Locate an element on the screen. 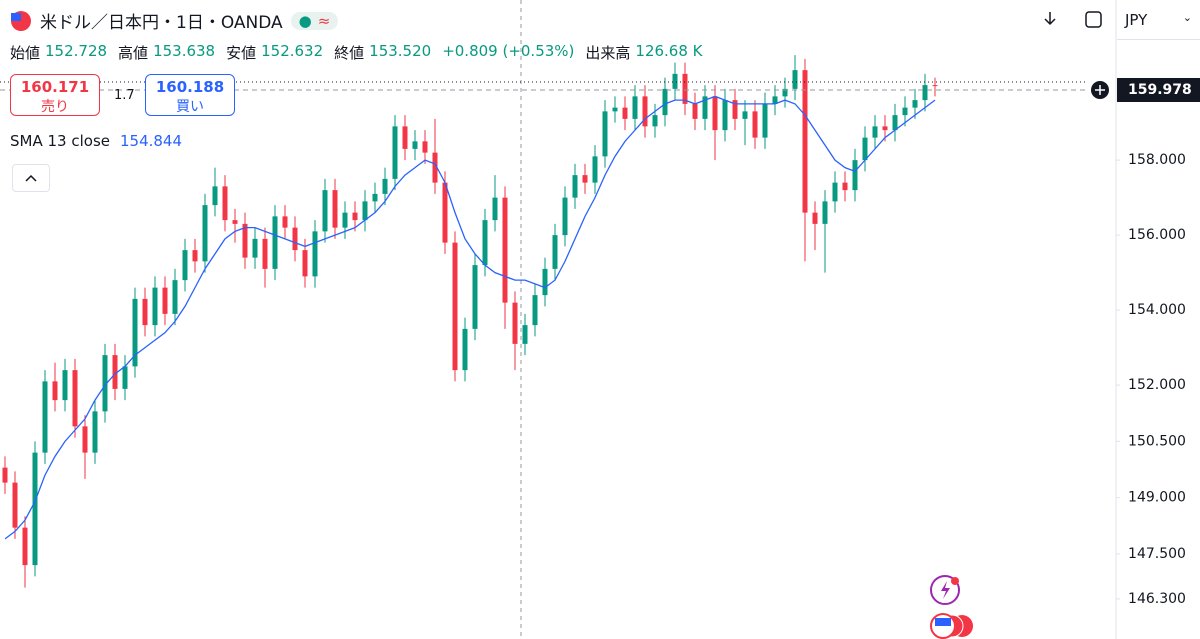 This screenshot has width=1200, height=639. currency: JPY is located at coordinates (1136, 20).